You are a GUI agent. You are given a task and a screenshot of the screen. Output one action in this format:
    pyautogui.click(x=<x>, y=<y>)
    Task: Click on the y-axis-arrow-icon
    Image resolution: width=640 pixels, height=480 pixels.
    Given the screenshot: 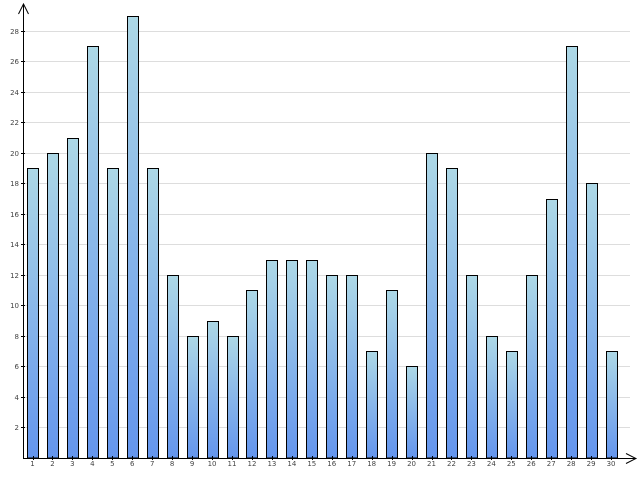 What is the action you would take?
    pyautogui.click(x=23, y=8)
    